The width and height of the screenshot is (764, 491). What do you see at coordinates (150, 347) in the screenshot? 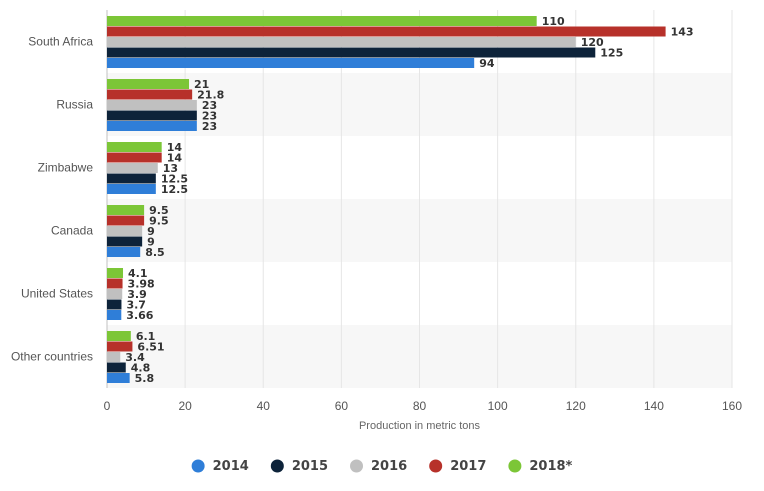
I see `data-label: 6.51` at bounding box center [150, 347].